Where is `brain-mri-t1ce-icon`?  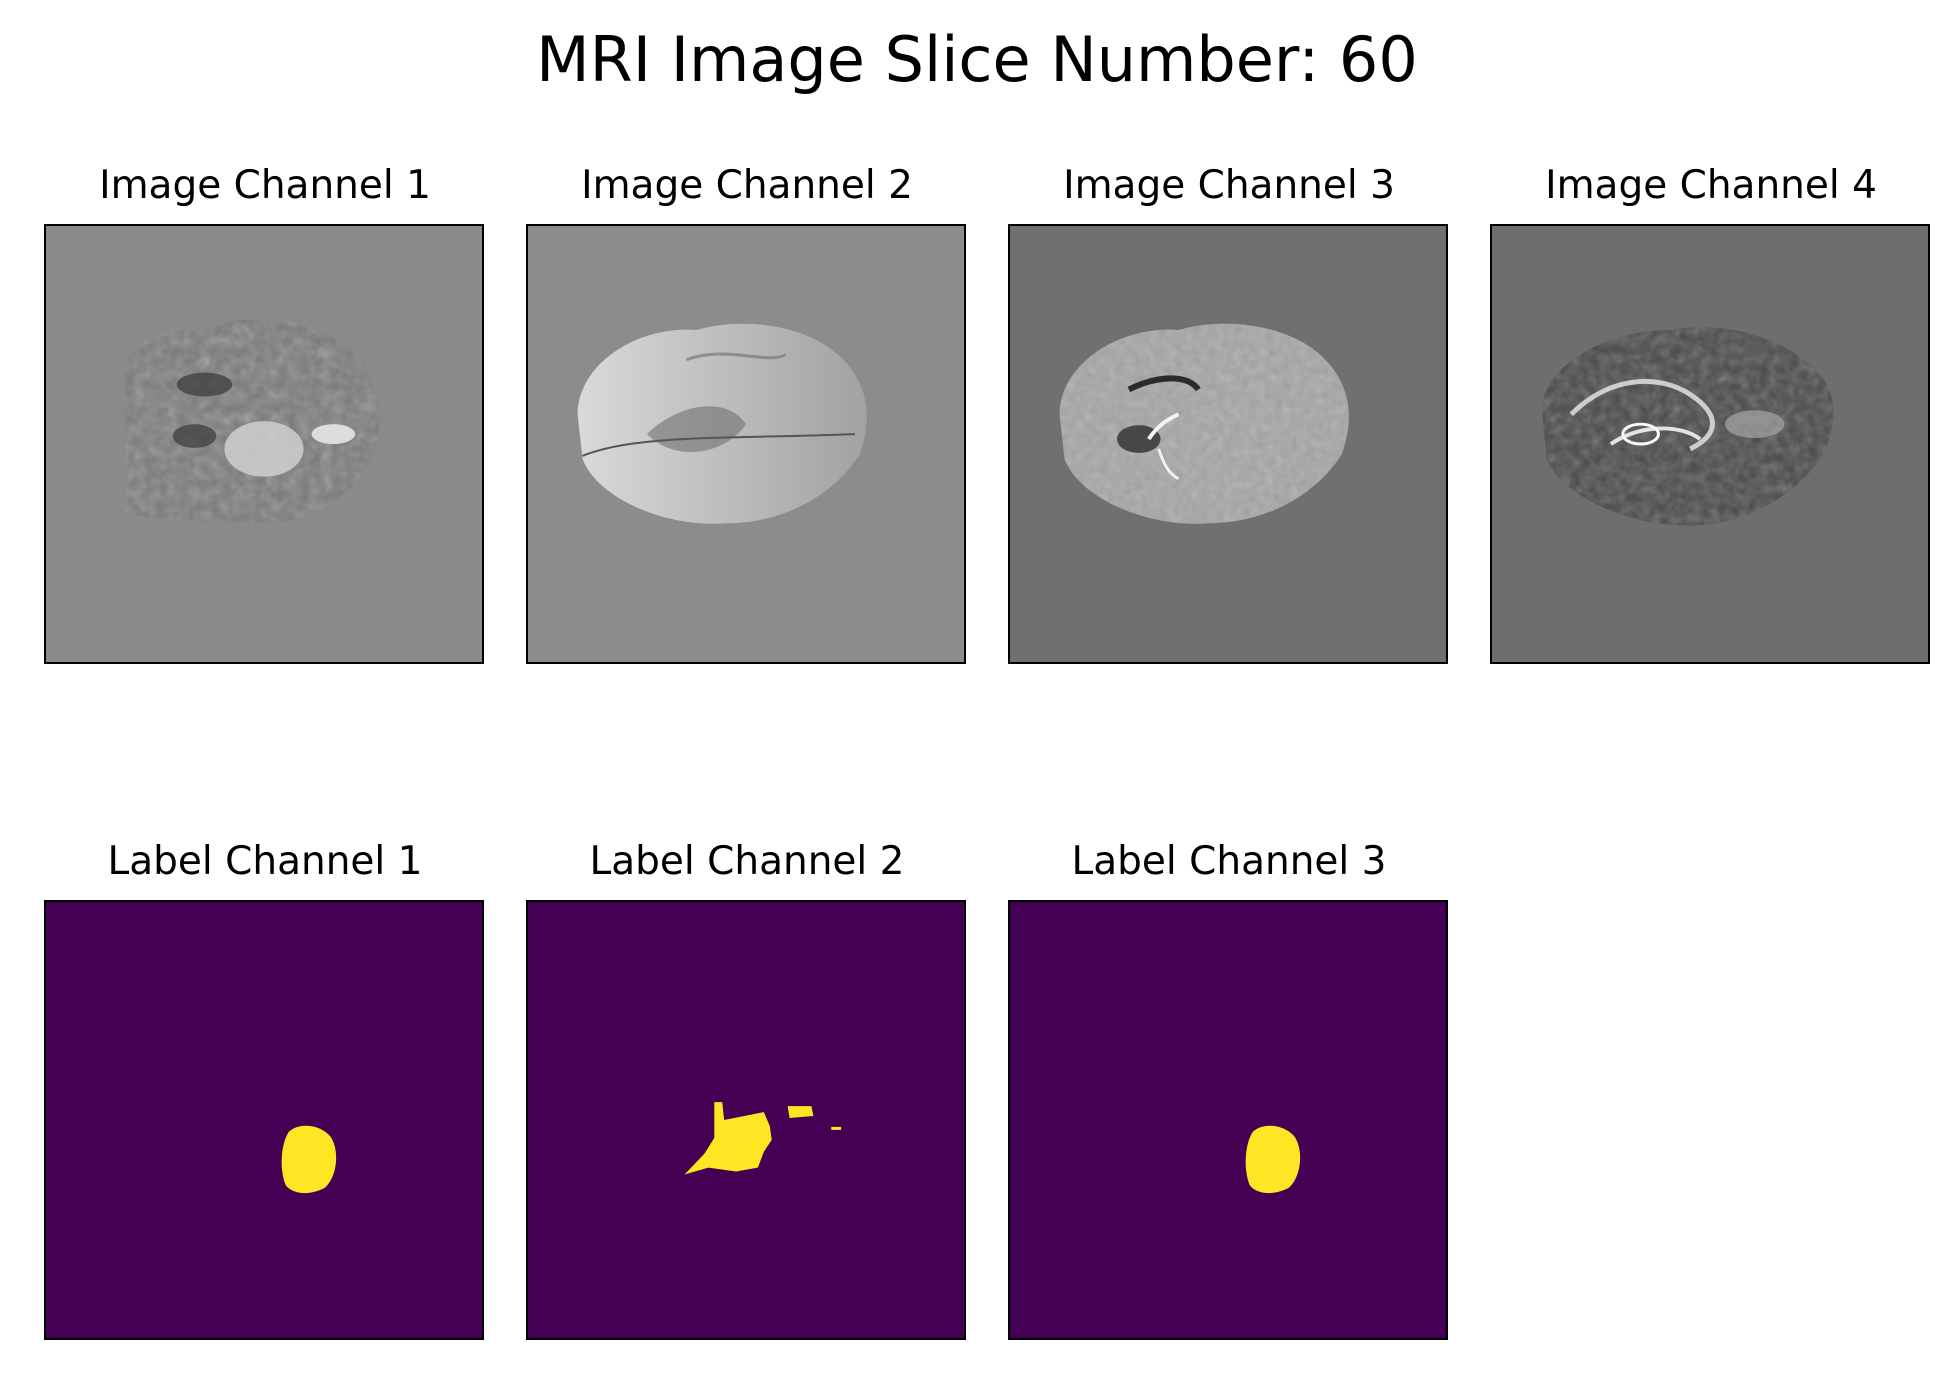
brain-mri-t1ce-icon is located at coordinates (1228, 444).